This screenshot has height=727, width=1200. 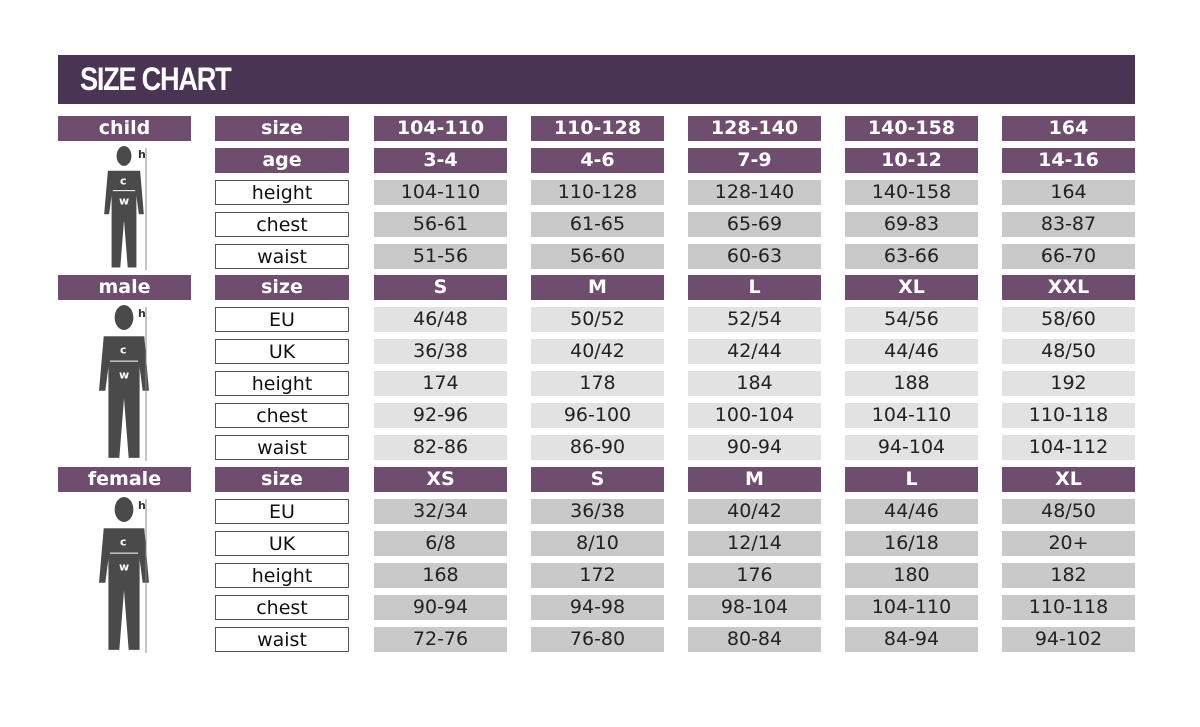 What do you see at coordinates (597, 383) in the screenshot?
I see `table-cell: 178` at bounding box center [597, 383].